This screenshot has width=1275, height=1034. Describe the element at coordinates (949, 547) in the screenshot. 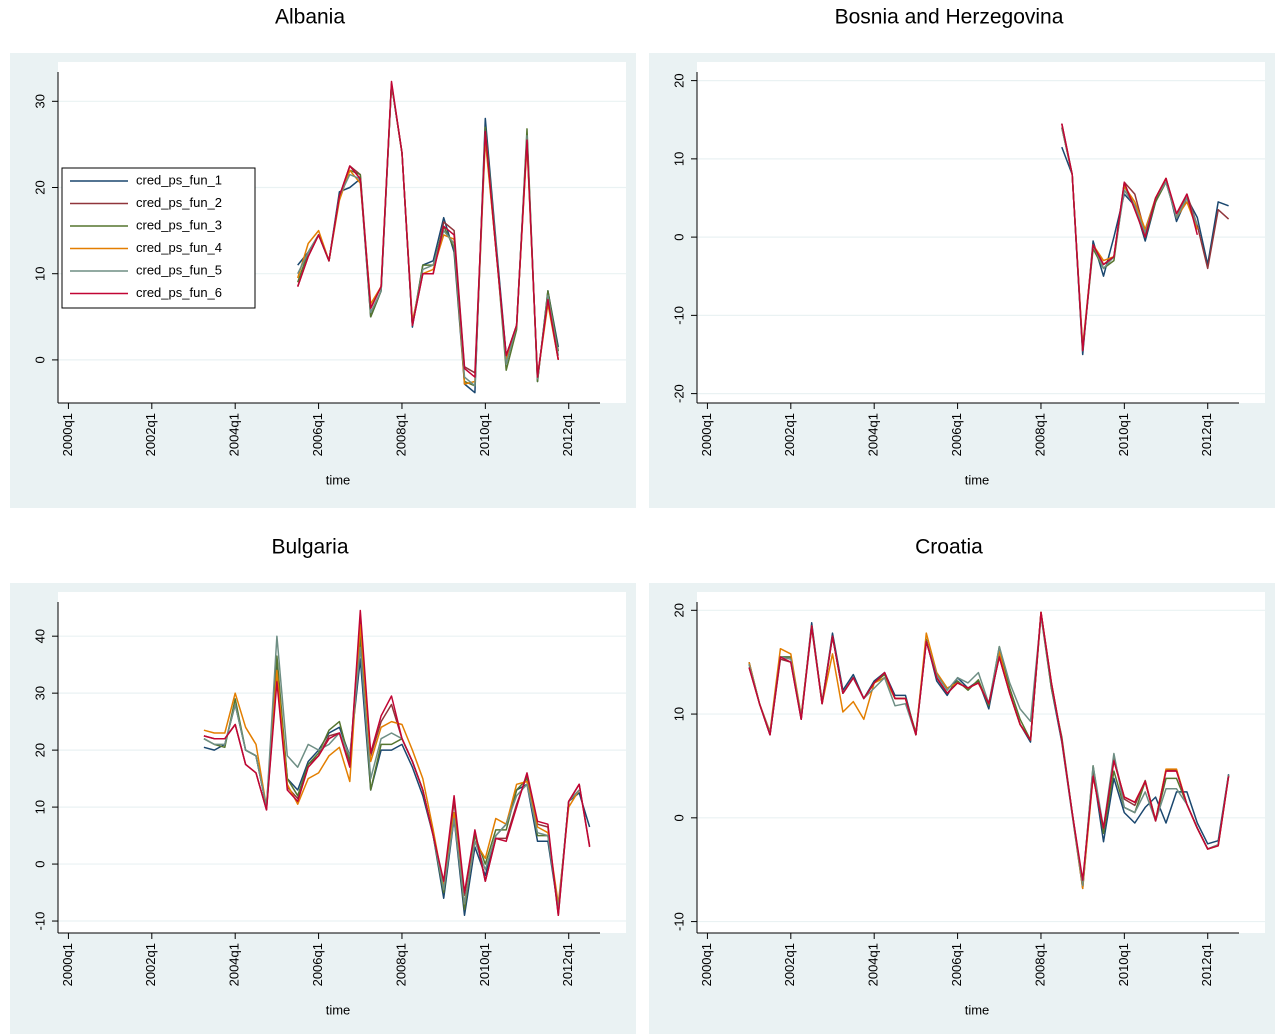

I see `chart-title: Croatia` at that location.